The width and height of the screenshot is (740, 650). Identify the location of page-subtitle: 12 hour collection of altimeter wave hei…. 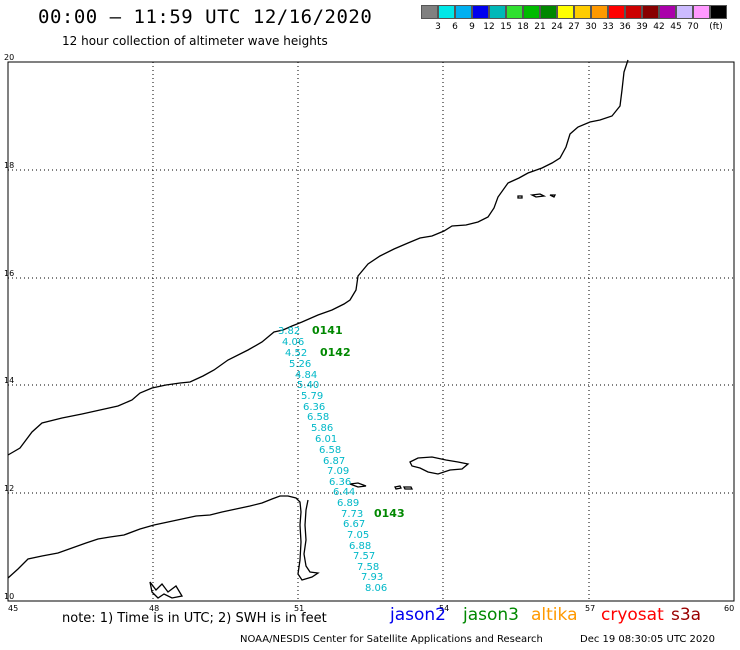
(195, 41).